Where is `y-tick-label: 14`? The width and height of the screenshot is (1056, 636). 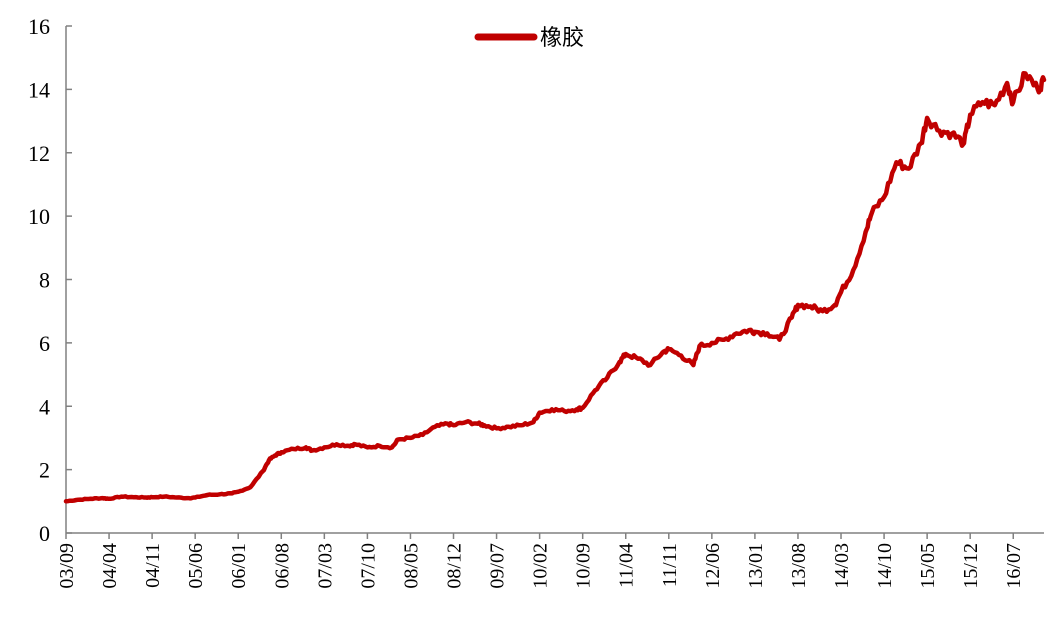 y-tick-label: 14 is located at coordinates (39, 89).